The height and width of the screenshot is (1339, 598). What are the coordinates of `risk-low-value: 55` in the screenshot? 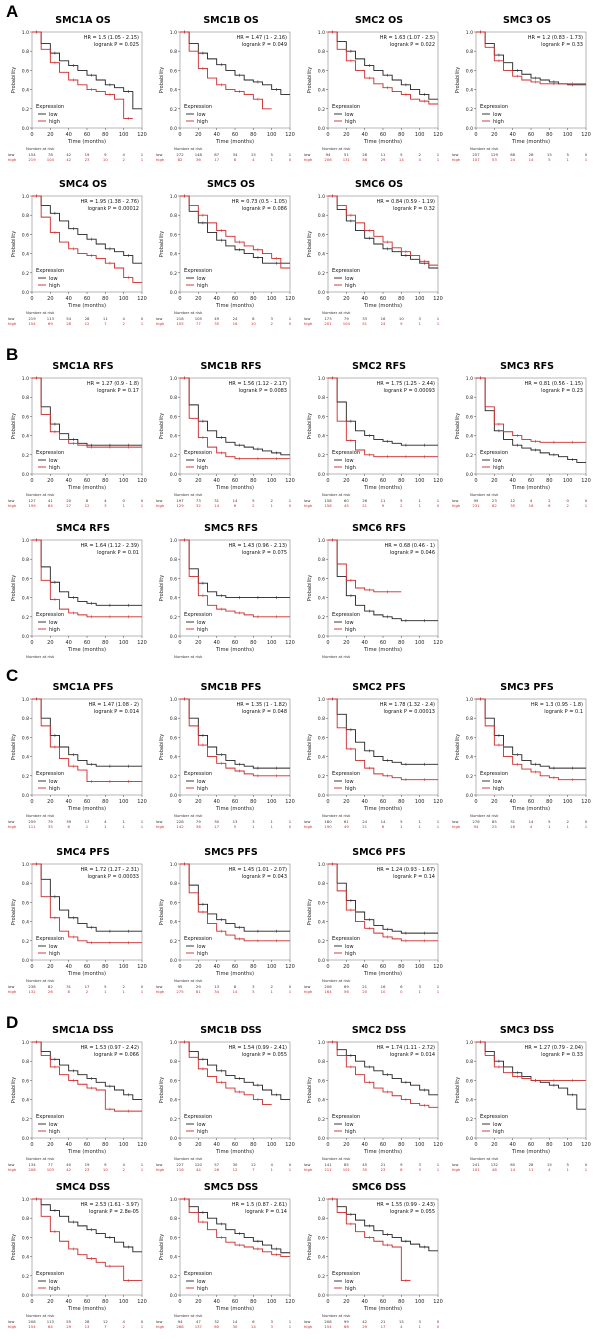 It's located at (68, 1321).